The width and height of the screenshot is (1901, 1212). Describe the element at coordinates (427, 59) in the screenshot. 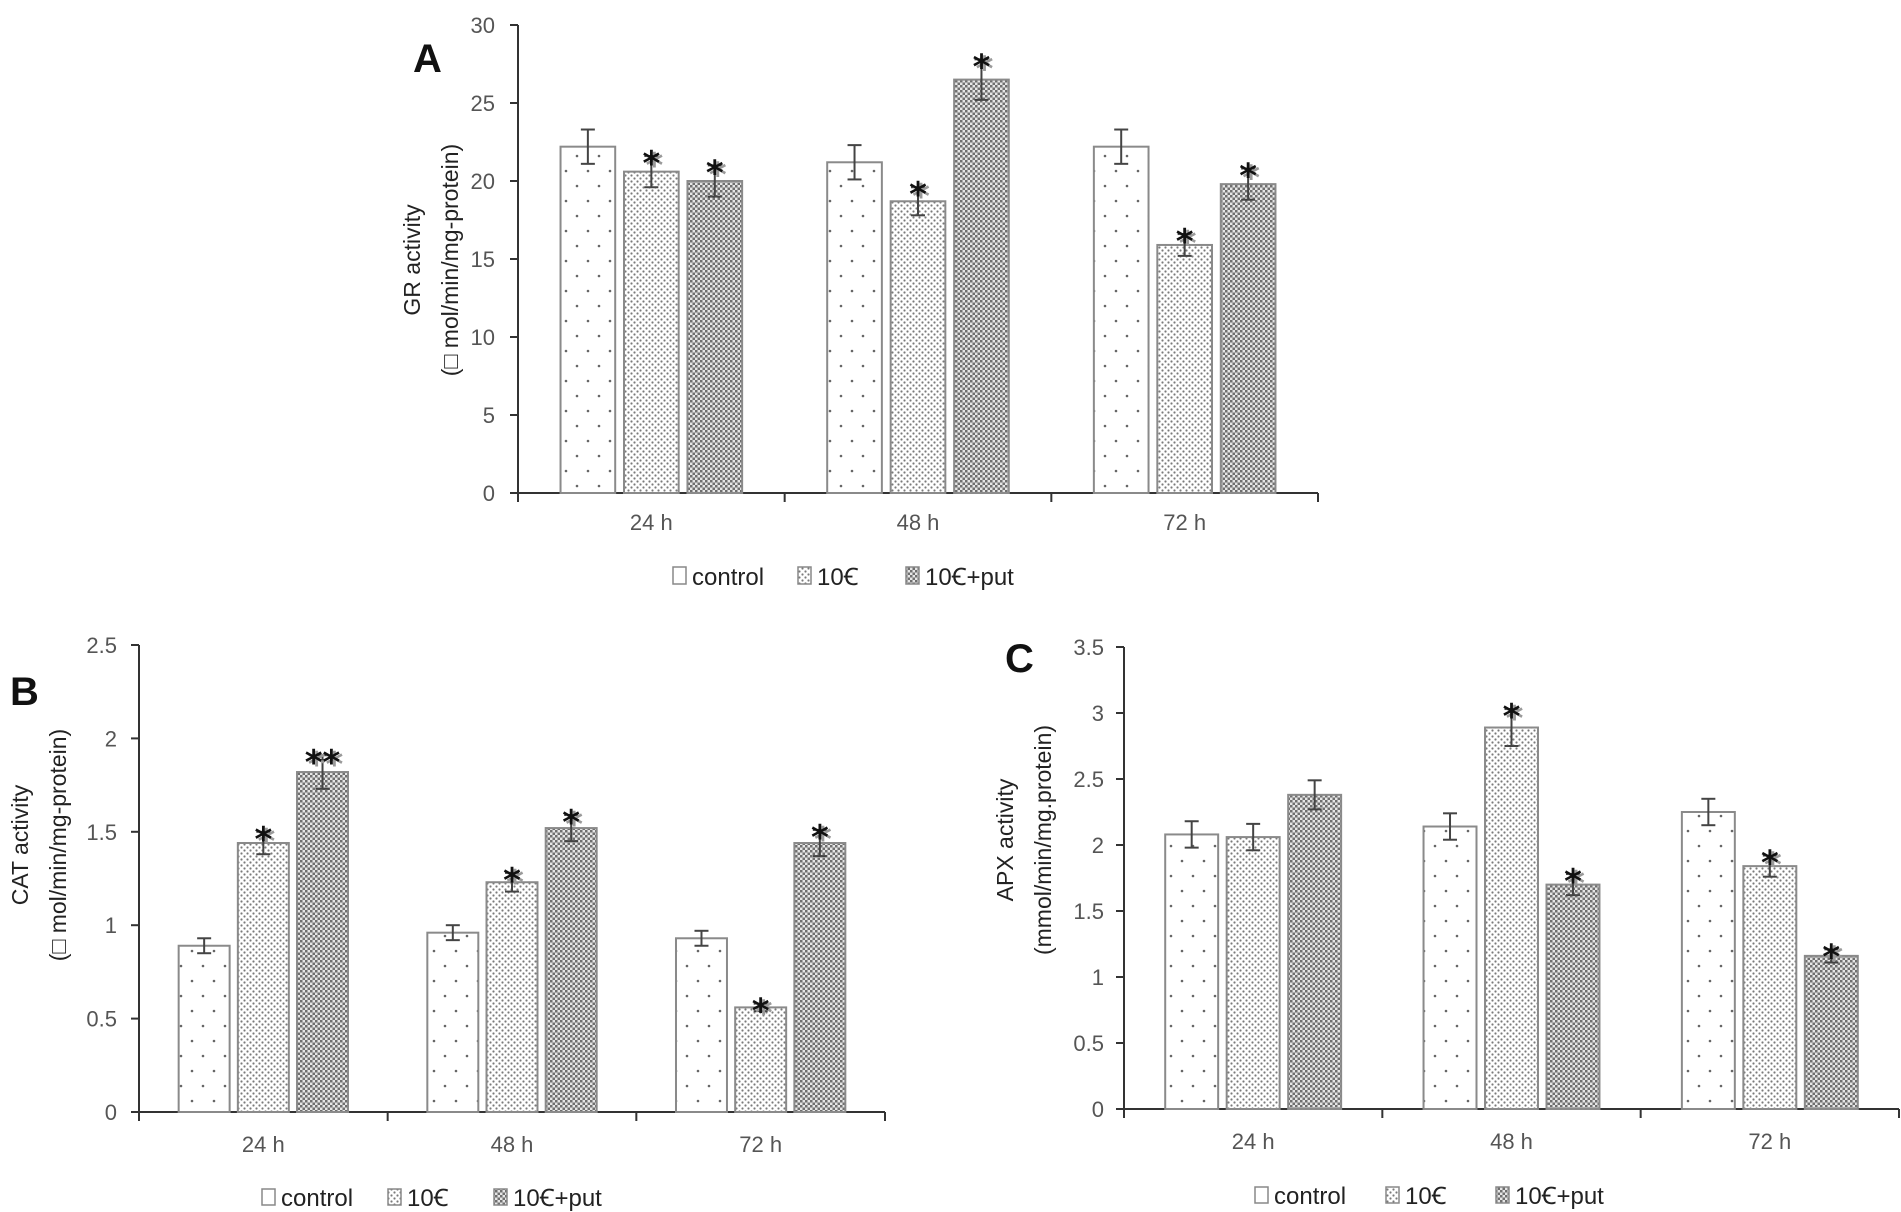

I see `panel-label-A: A` at that location.